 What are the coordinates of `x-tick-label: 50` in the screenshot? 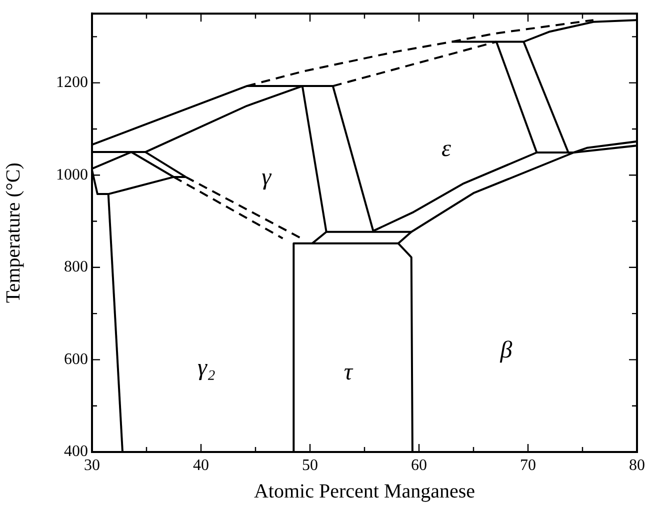 It's located at (310, 465).